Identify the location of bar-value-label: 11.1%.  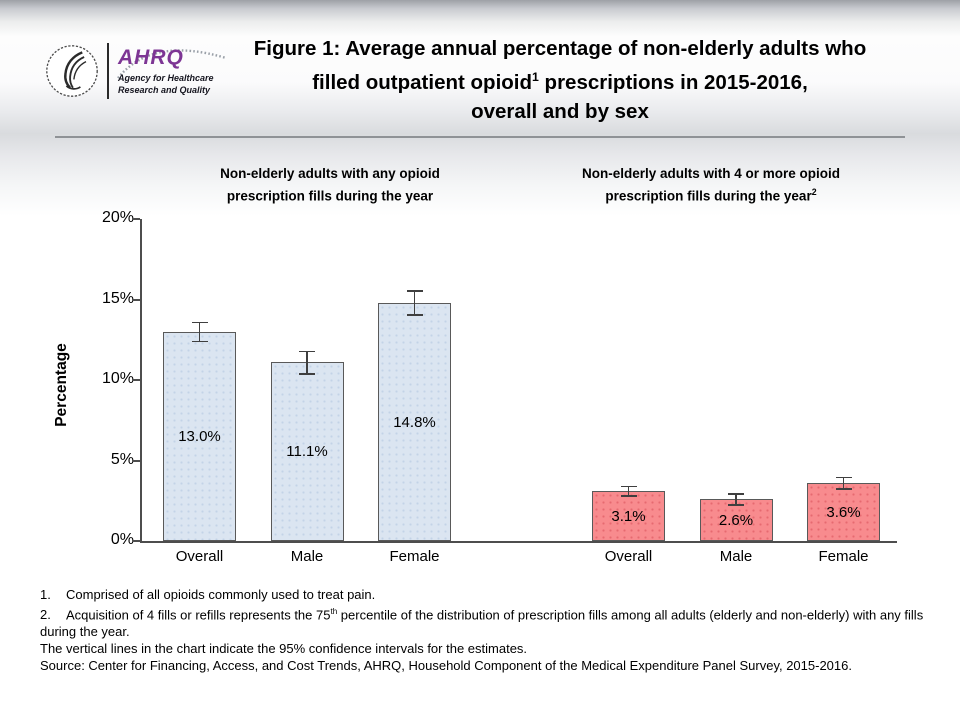
(307, 451).